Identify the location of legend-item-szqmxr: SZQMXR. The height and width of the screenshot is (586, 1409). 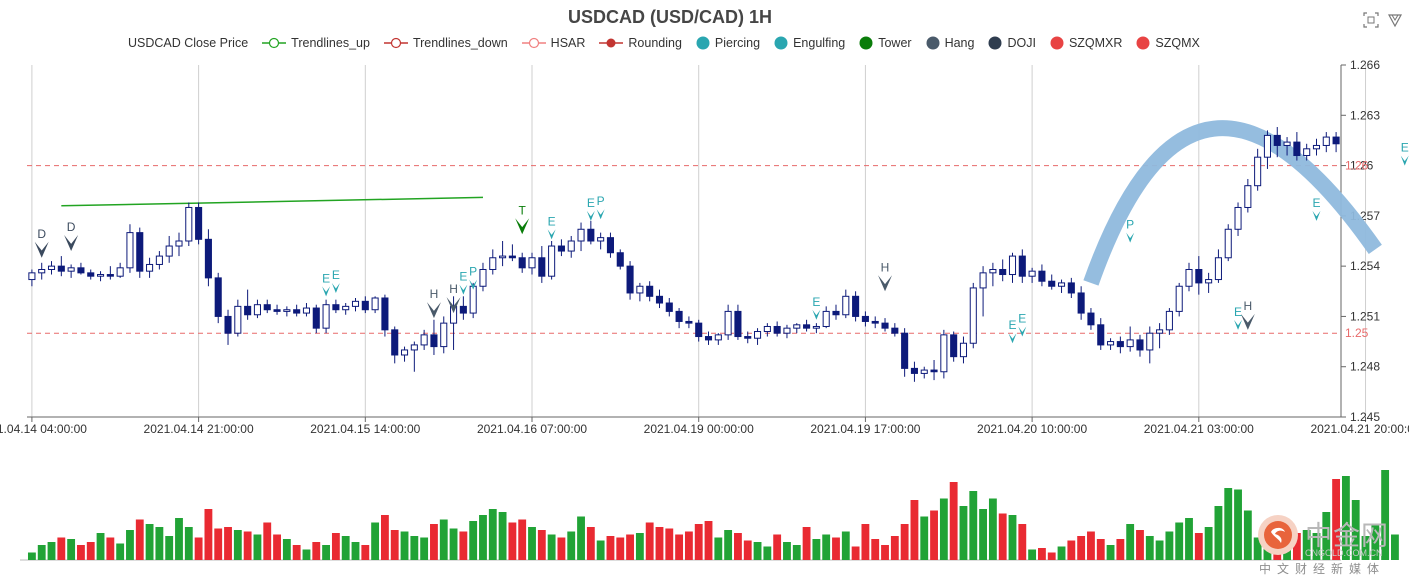
(1086, 43).